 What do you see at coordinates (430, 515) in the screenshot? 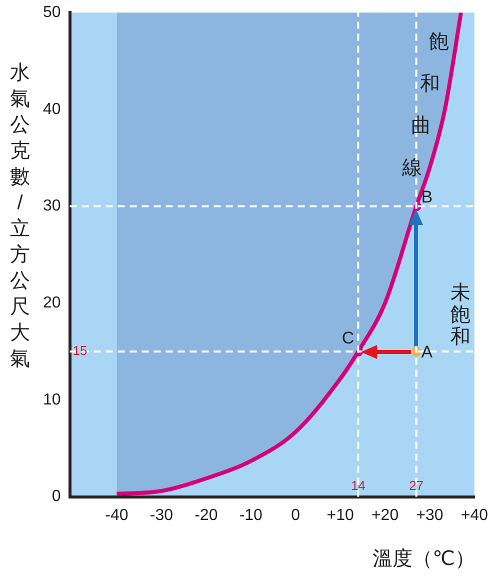
I see `x-tick-label: +30` at bounding box center [430, 515].